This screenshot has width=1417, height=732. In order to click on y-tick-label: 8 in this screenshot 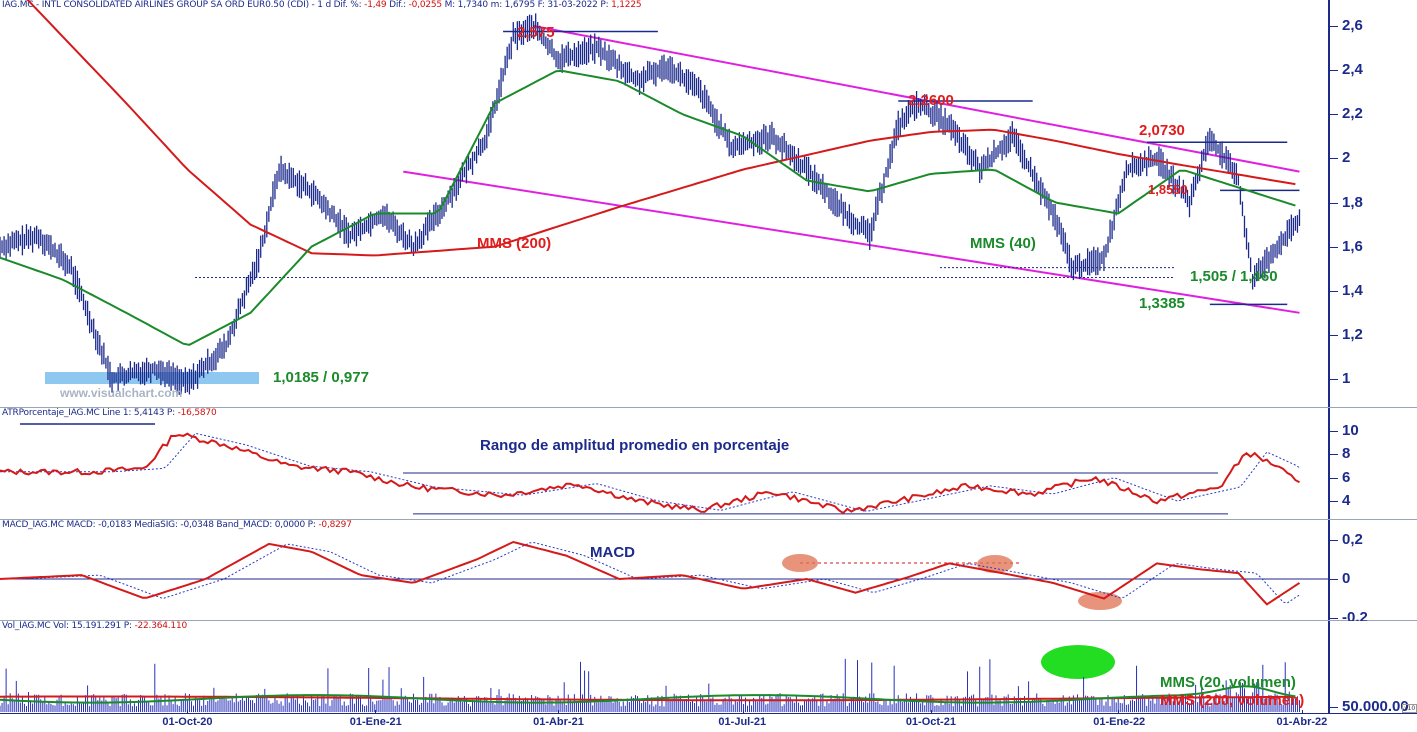, I will do `click(1346, 454)`.